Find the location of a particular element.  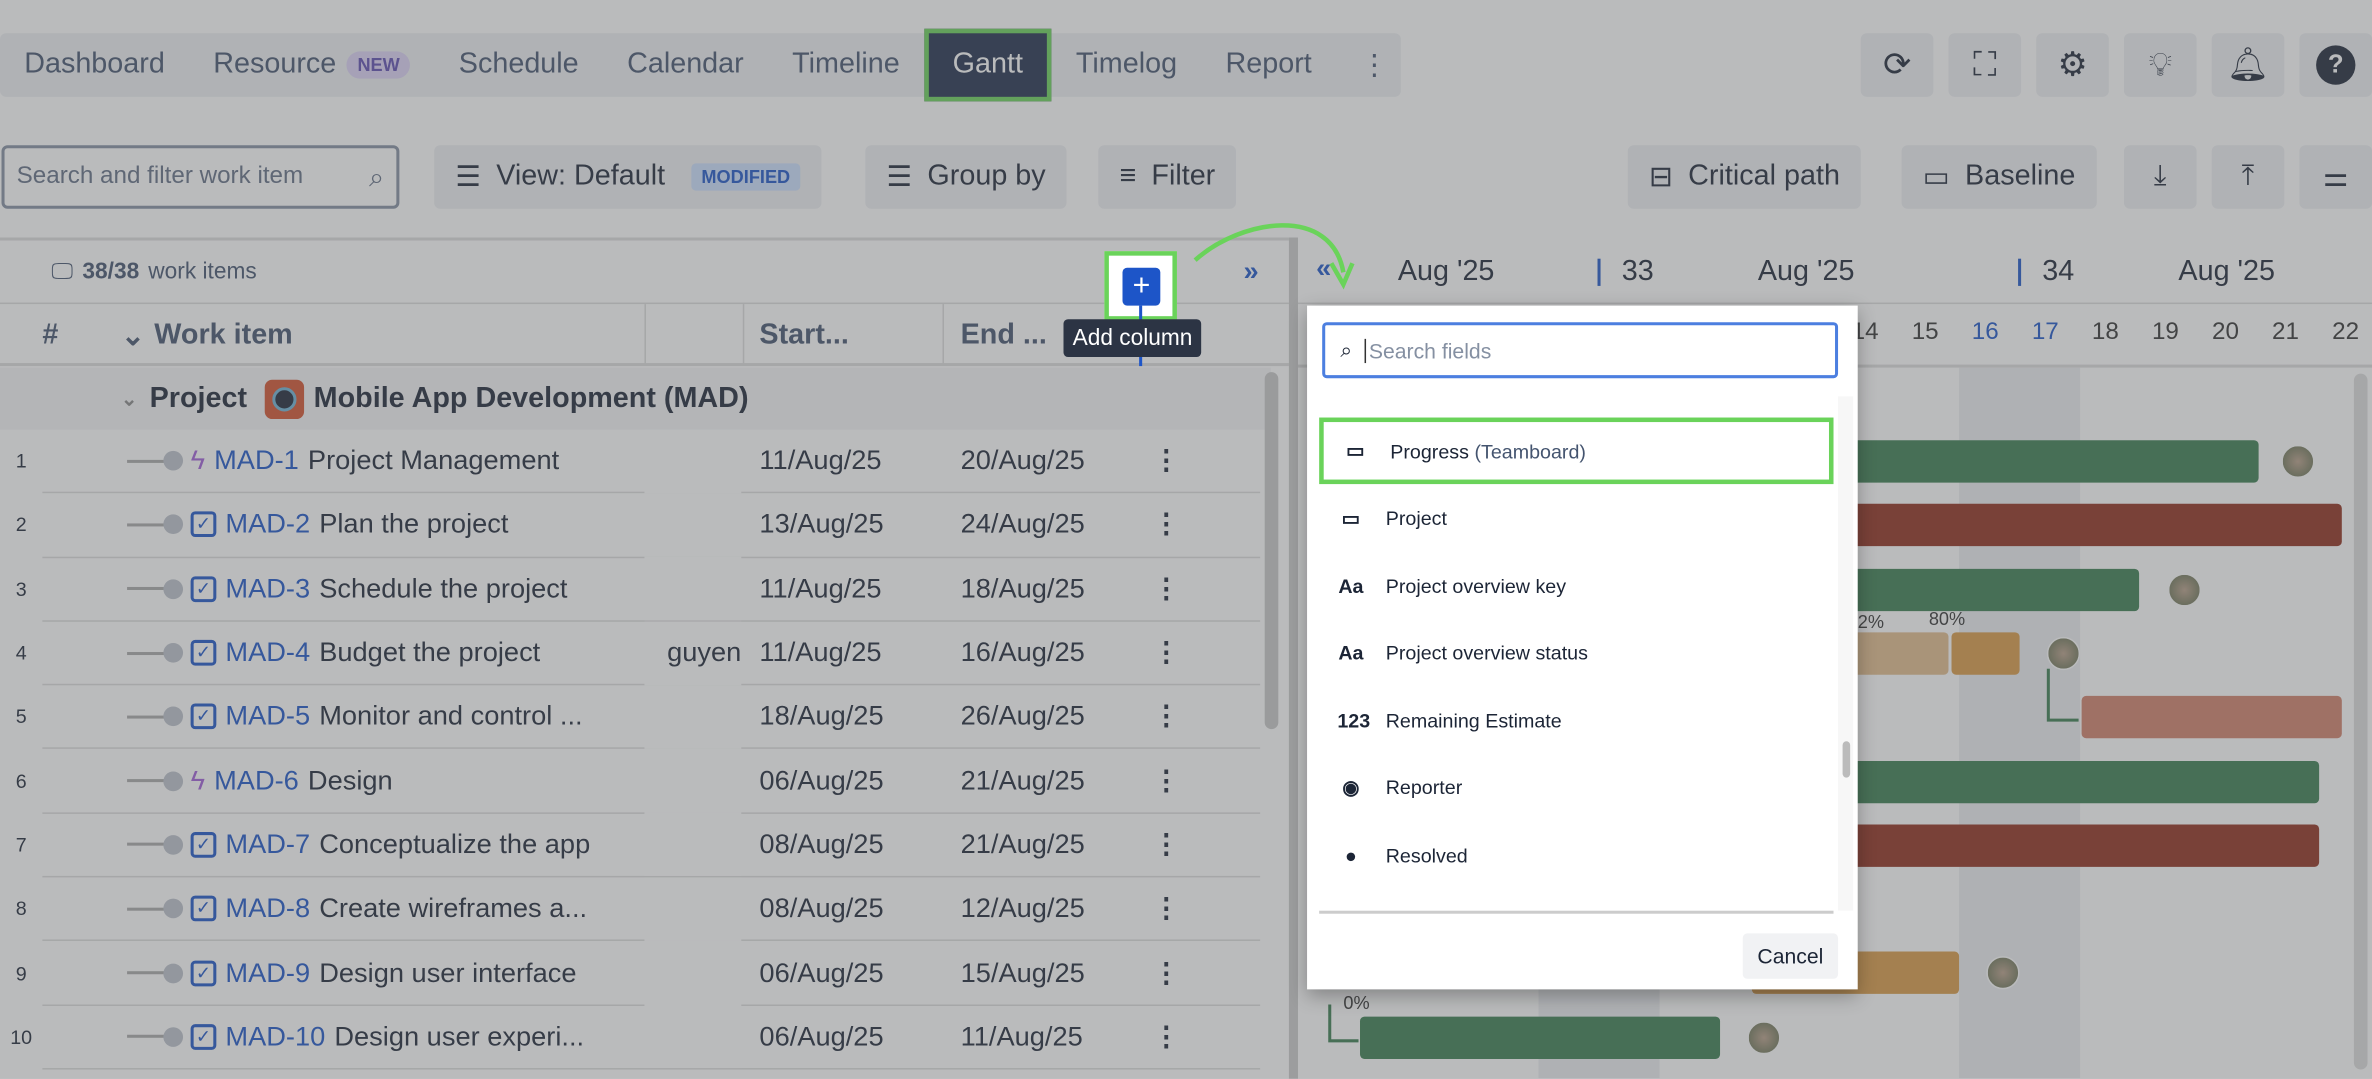

work-item-title: Project Management is located at coordinates (433, 460).